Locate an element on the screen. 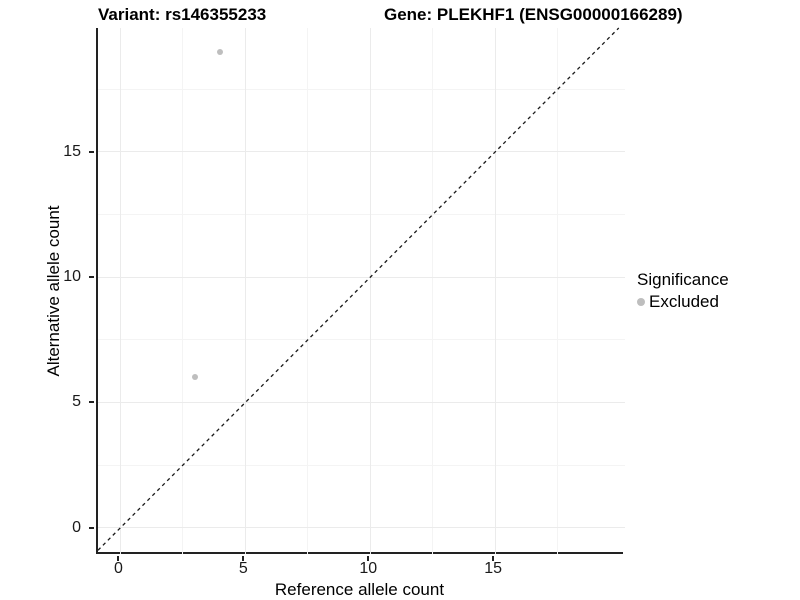  y-tick-label: 0 is located at coordinates (76, 527).